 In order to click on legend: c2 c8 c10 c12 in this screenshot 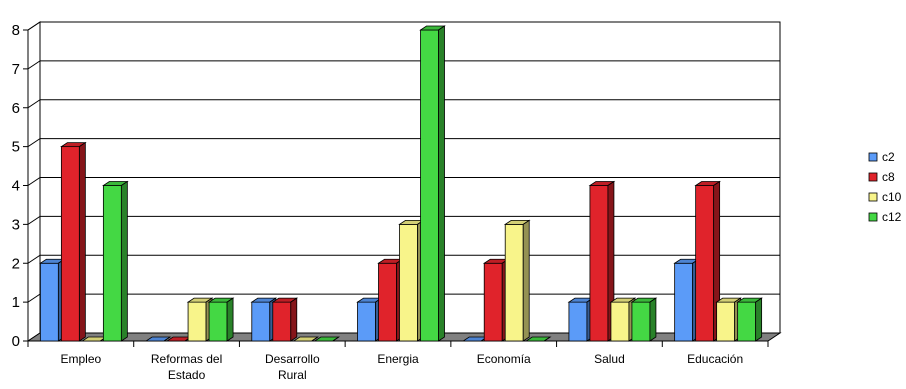, I will do `click(885, 187)`.